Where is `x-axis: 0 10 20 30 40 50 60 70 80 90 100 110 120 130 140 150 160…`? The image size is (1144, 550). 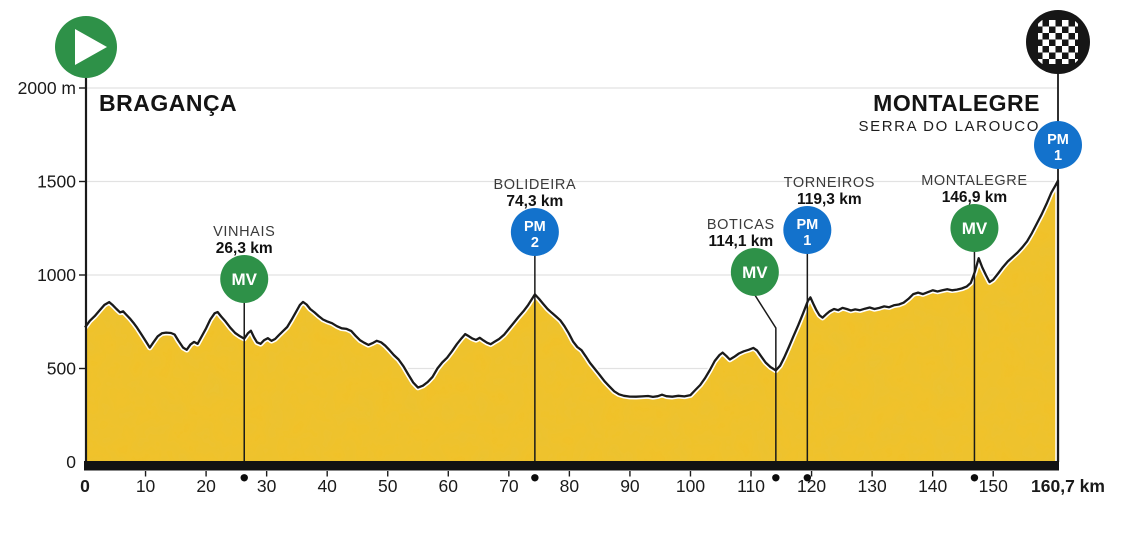
x-axis: 0 10 20 30 40 50 60 70 80 90 100 110 120 130 140 150 160… is located at coordinates (592, 478).